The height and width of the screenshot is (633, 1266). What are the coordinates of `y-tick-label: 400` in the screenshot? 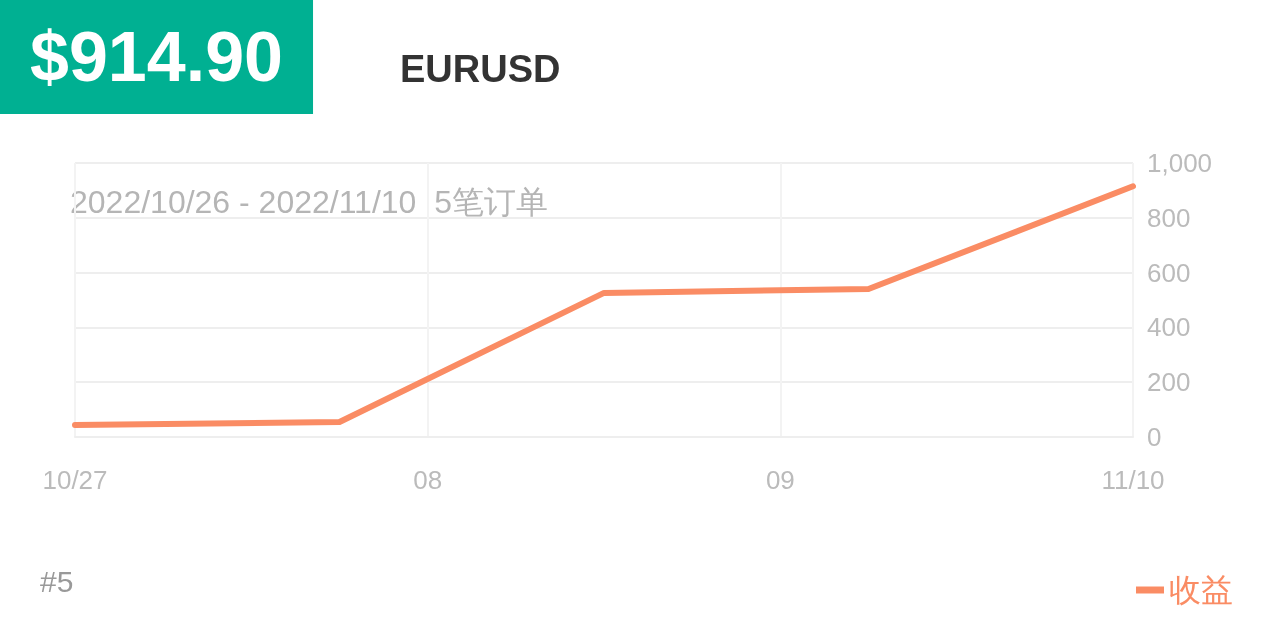 It's located at (1169, 327).